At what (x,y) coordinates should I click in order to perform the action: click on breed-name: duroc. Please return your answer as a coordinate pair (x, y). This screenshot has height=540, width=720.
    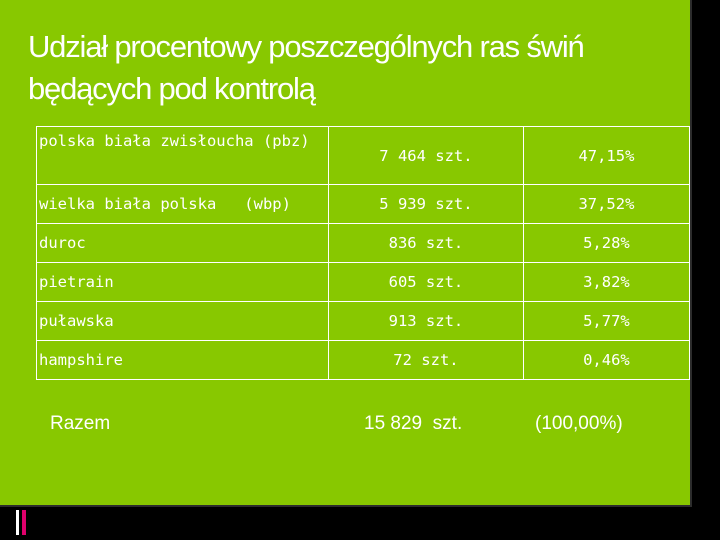
    Looking at the image, I should click on (182, 243).